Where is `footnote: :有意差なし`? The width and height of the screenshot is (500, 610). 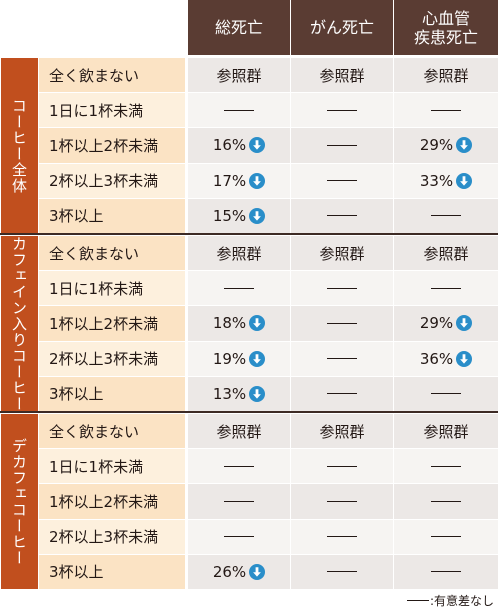
footnote: :有意差なし is located at coordinates (450, 600).